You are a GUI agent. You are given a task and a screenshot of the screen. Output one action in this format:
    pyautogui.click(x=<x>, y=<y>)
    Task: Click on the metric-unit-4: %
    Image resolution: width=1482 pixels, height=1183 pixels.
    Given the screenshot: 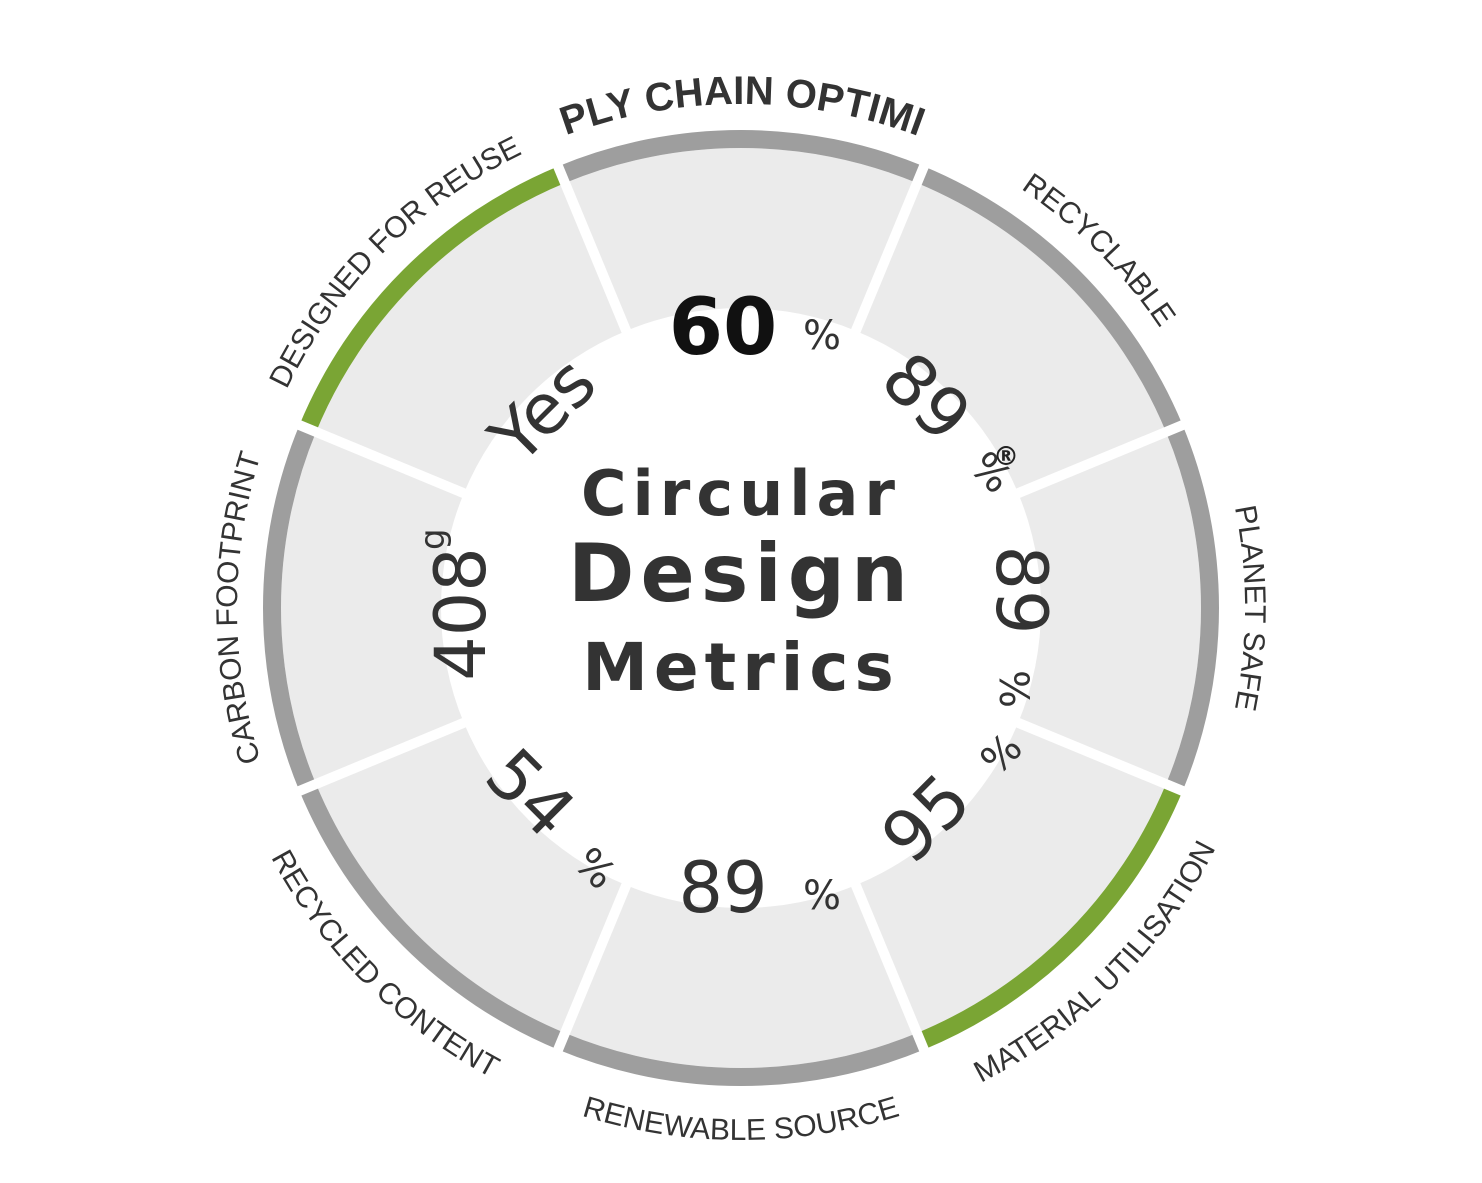 What is the action you would take?
    pyautogui.click(x=822, y=896)
    